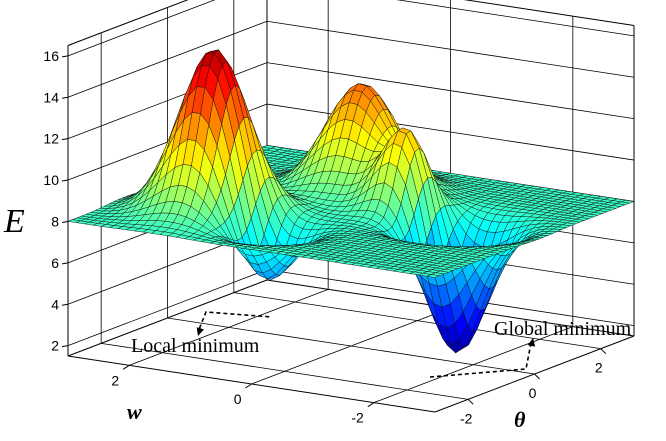  Describe the element at coordinates (55, 221) in the screenshot. I see `z-tick-label: 8` at that location.